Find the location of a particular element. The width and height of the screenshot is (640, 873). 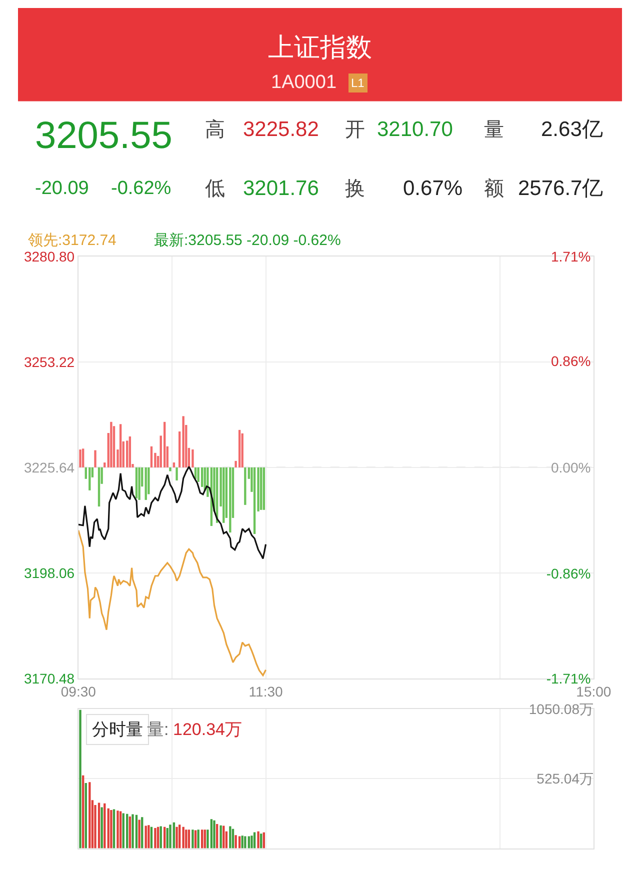

x-tick-label: 11:30 is located at coordinates (265, 691).